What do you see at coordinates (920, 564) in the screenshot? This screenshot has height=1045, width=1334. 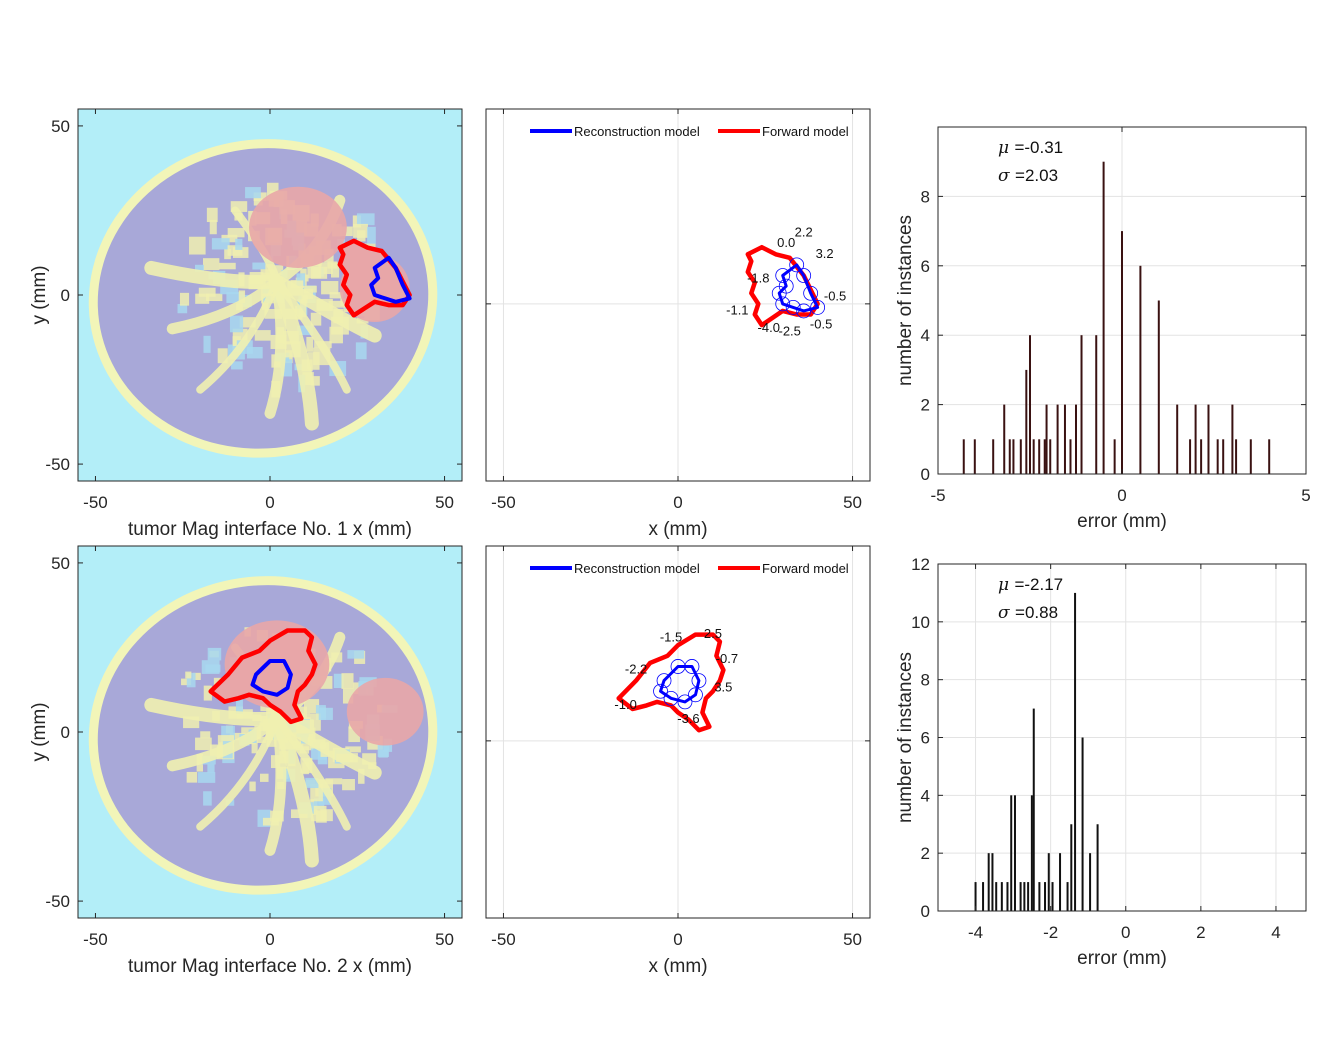 I see `y-tick-label-6: 12` at bounding box center [920, 564].